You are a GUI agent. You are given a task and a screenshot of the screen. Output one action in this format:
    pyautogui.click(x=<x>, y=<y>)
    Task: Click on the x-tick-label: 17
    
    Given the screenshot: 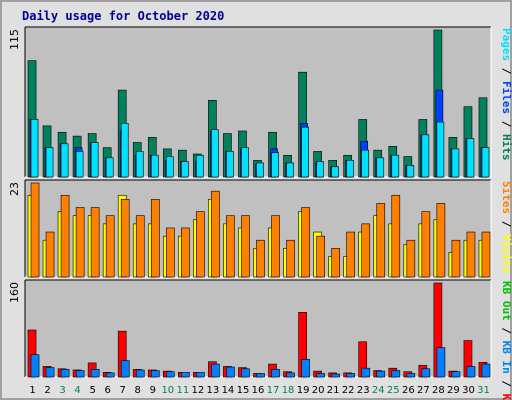 What is the action you would take?
    pyautogui.click(x=273, y=390)
    